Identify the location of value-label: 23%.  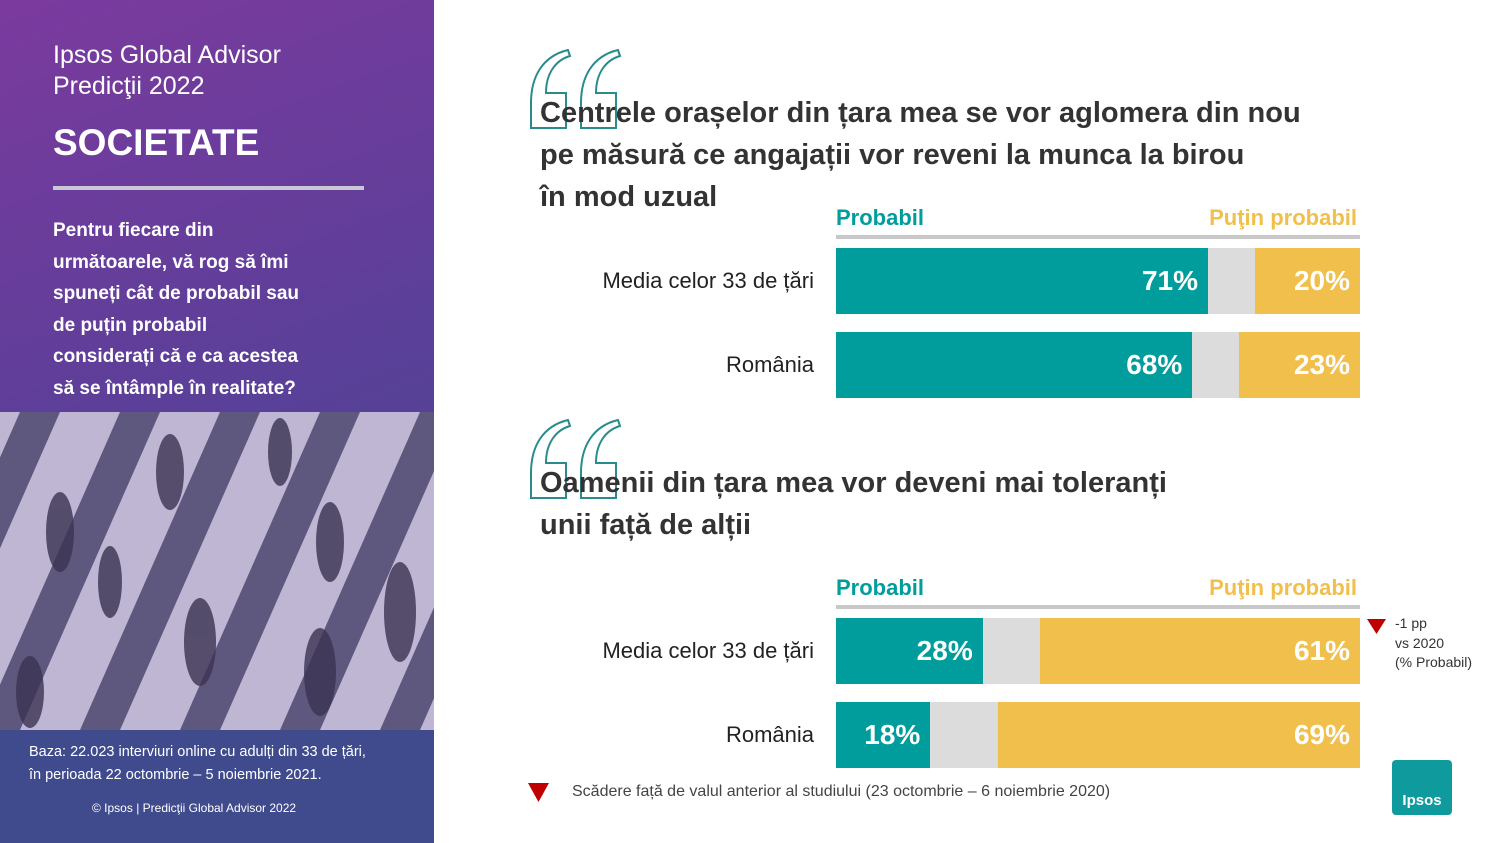
(1321, 364).